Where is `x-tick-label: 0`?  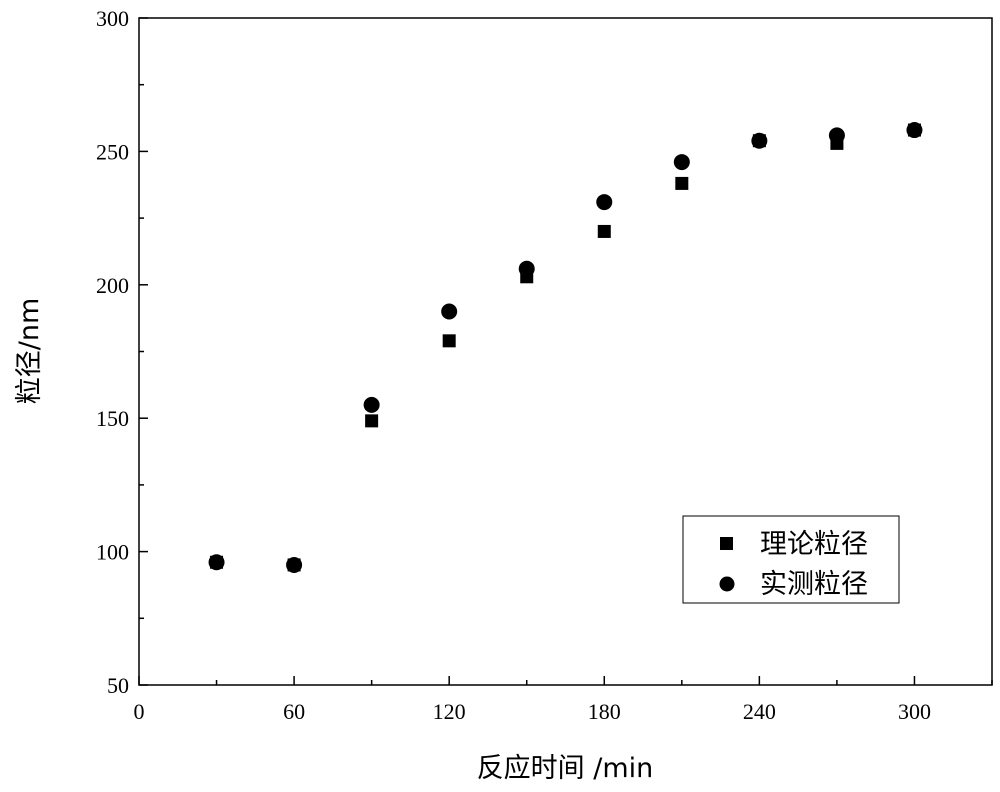 x-tick-label: 0 is located at coordinates (139, 711).